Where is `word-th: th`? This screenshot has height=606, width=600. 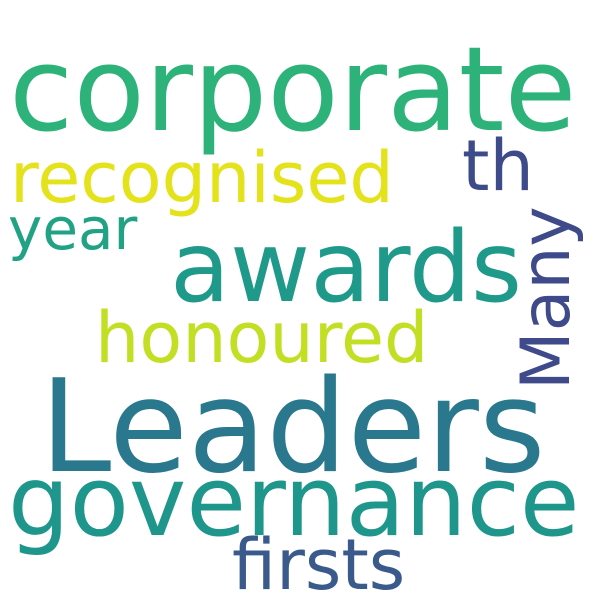 word-th: th is located at coordinates (498, 166).